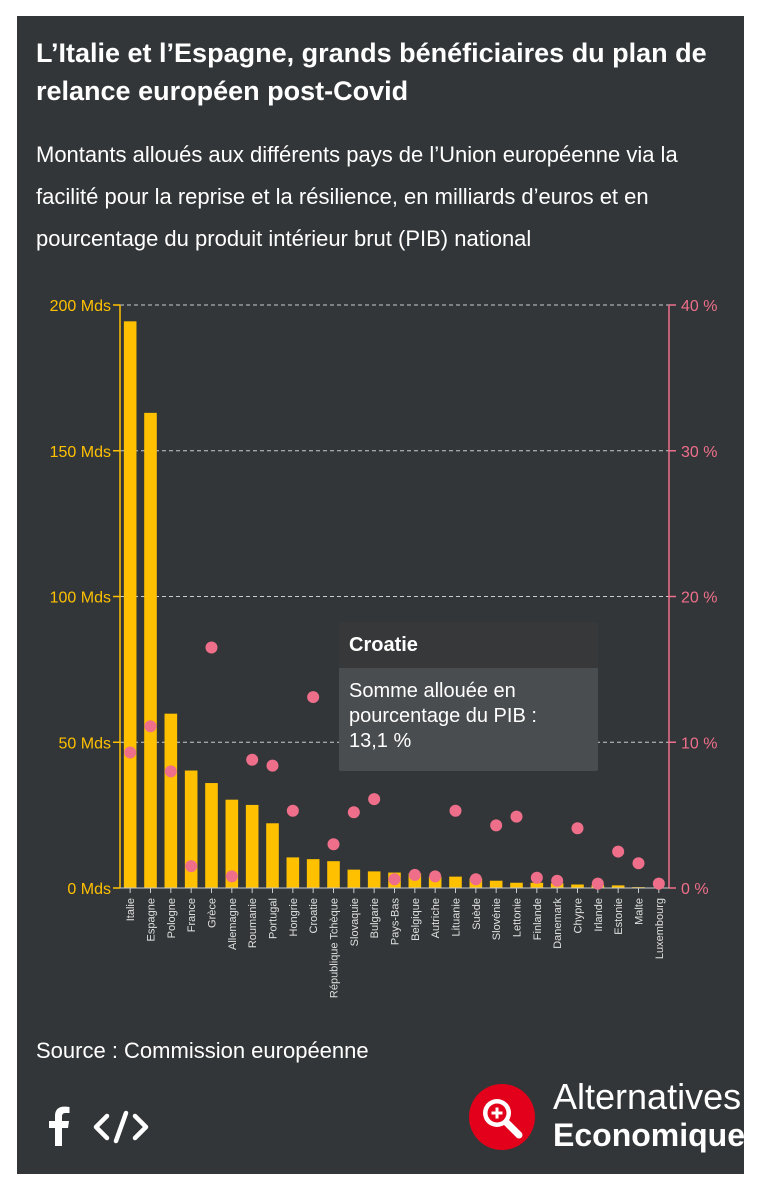 This screenshot has height=1200, width=760. Describe the element at coordinates (380, 741) in the screenshot. I see `tooltip-value: 13,1 %` at that location.